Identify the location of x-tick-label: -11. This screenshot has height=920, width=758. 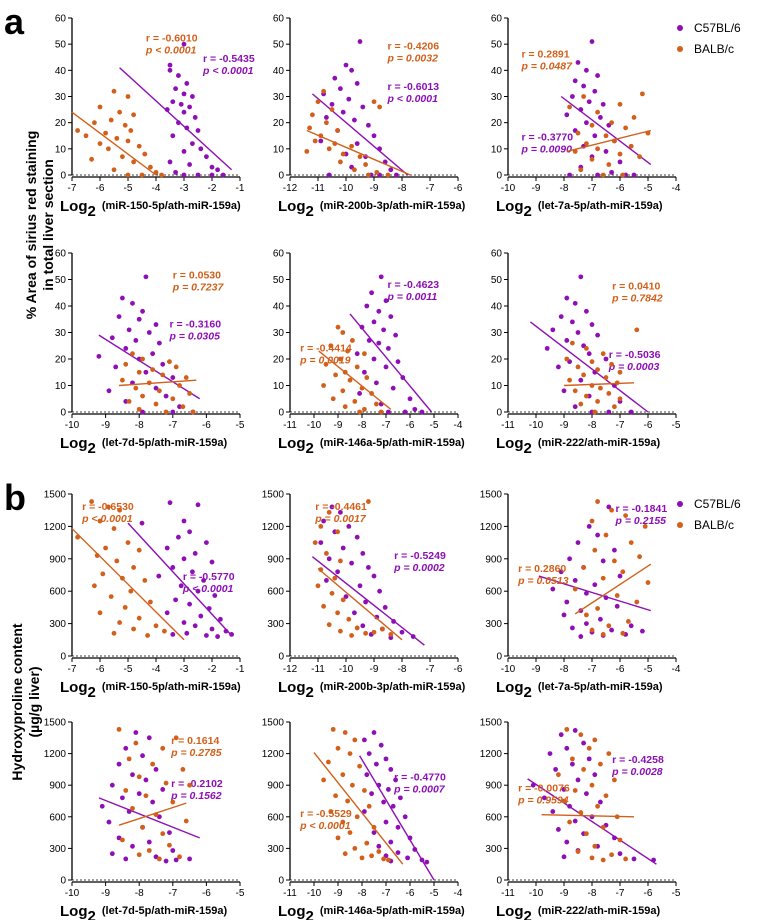
(508, 425).